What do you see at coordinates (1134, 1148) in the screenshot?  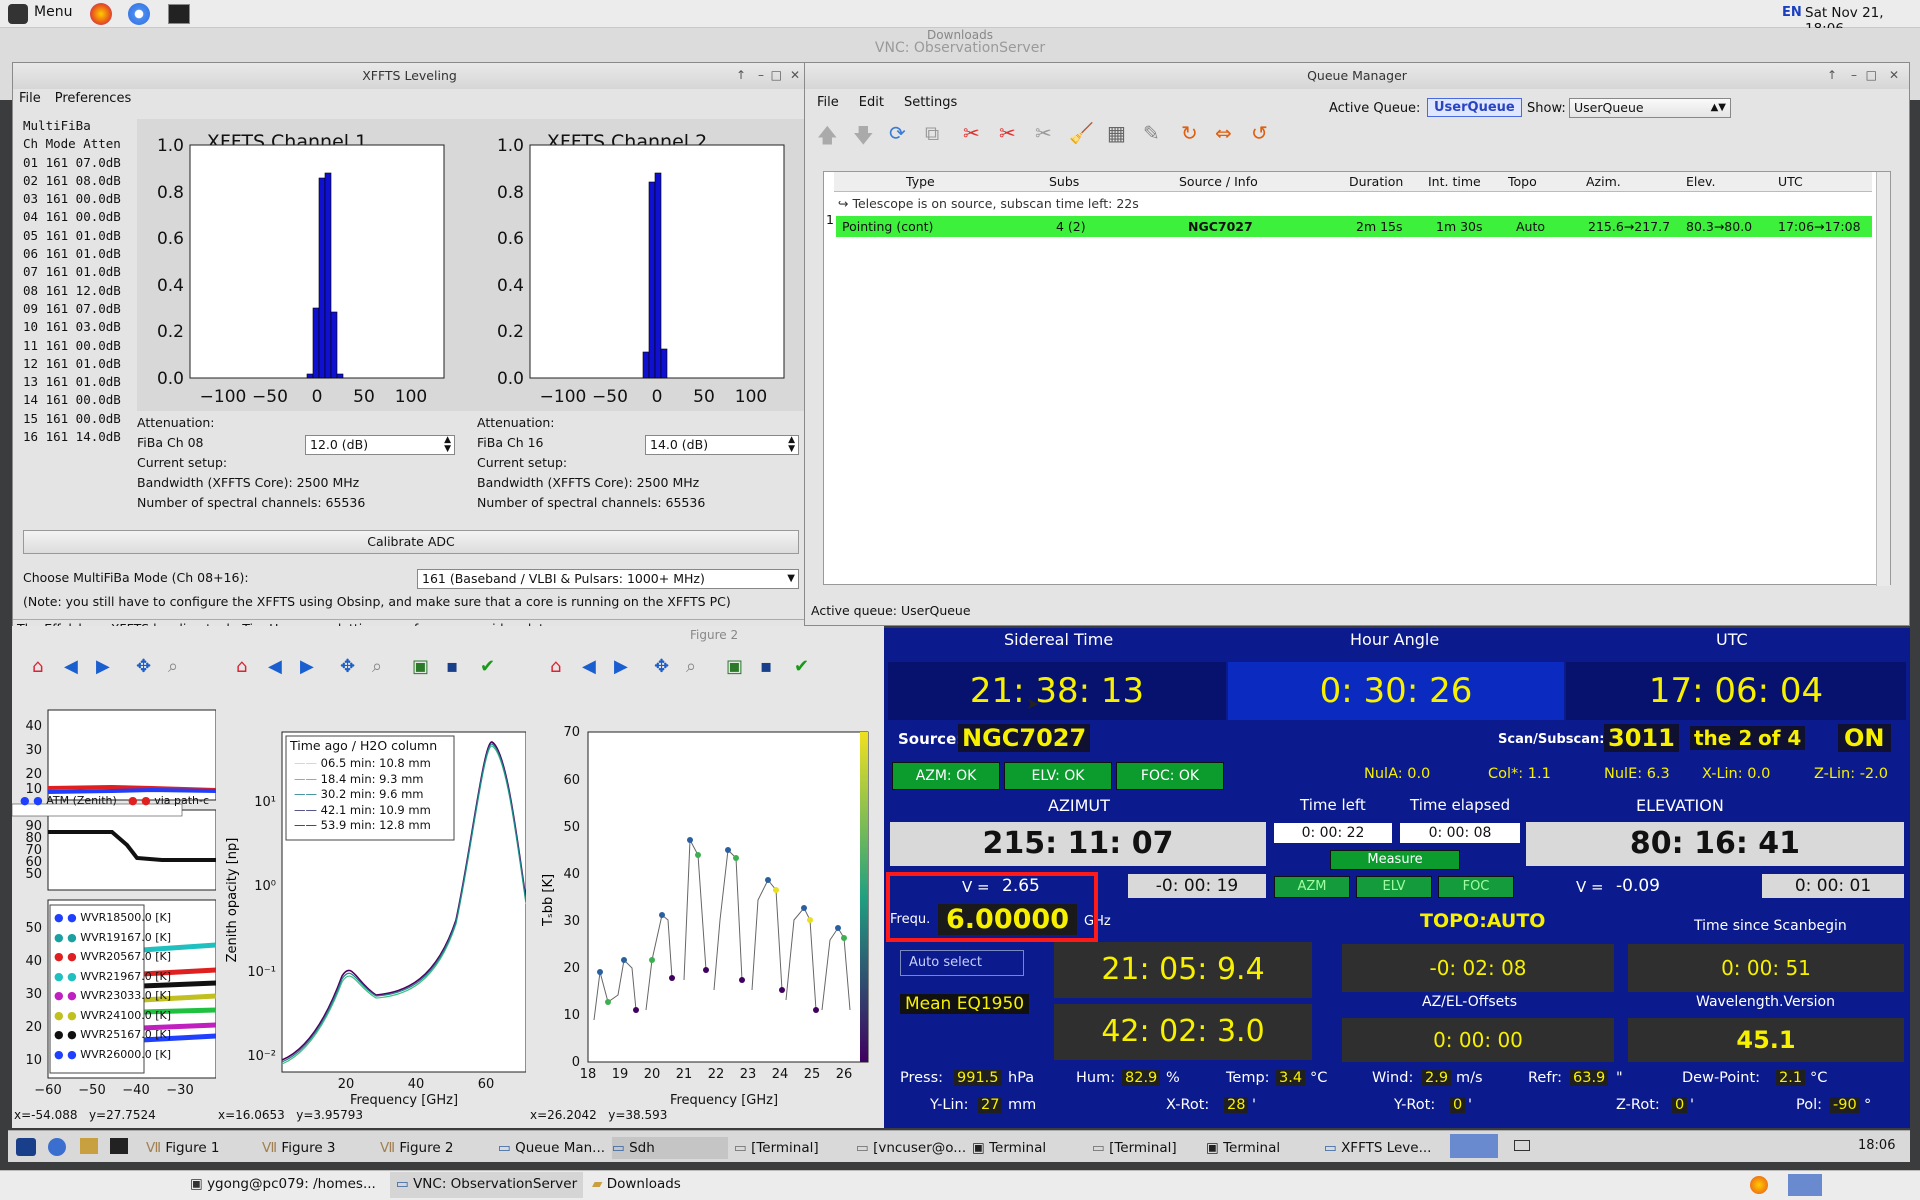 I see `taskbar-item-terminal3: ▭ [Terminal]` at bounding box center [1134, 1148].